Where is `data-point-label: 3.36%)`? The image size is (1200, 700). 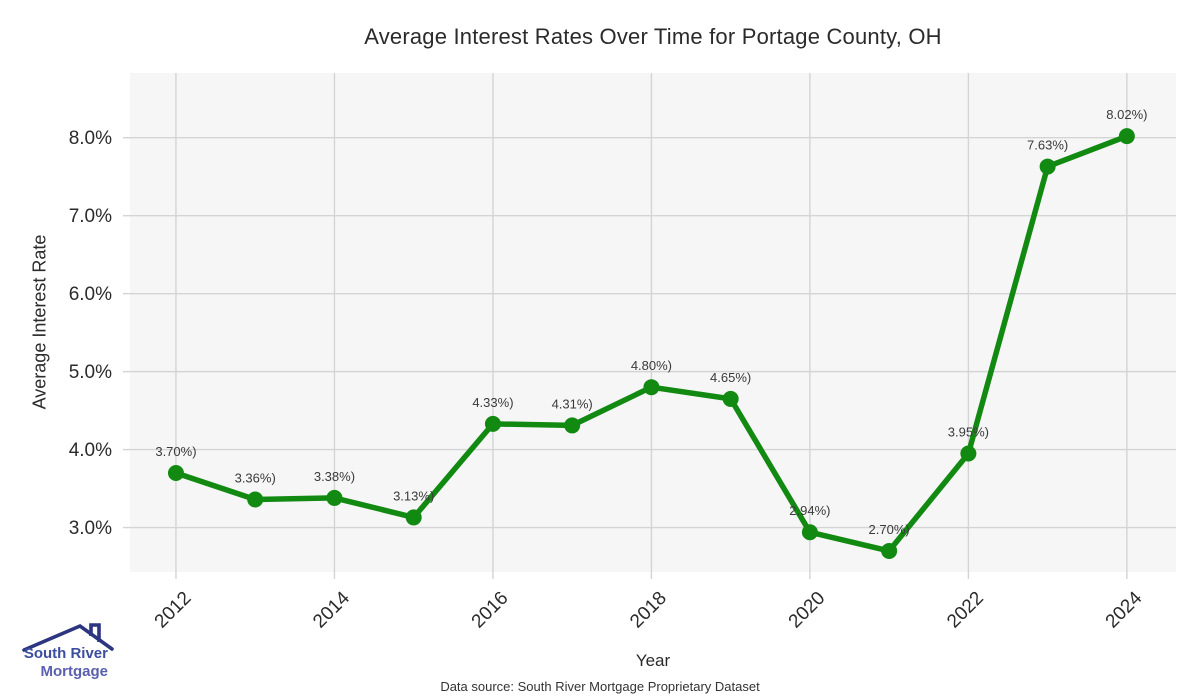
data-point-label: 3.36%) is located at coordinates (255, 477).